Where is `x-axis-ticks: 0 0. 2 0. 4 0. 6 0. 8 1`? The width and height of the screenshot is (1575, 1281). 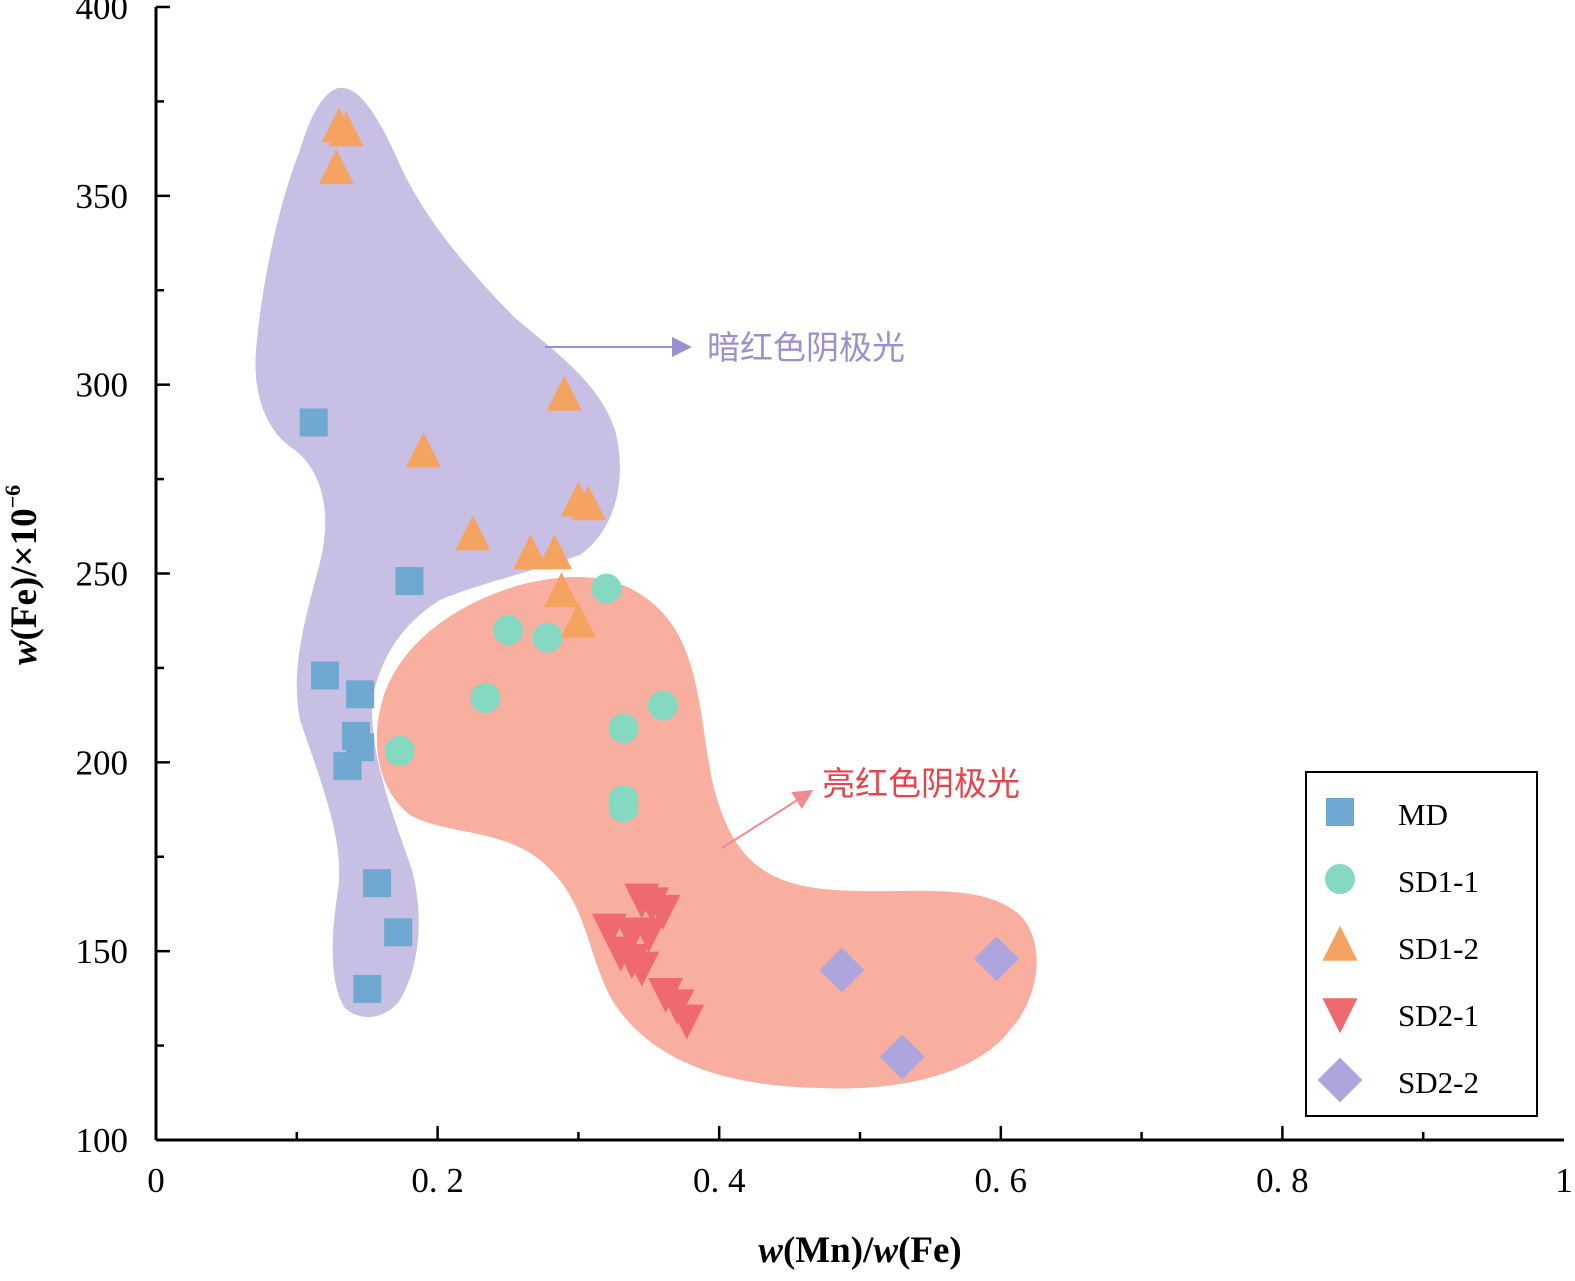
x-axis-ticks: 0 0. 2 0. 4 0. 6 0. 8 1 is located at coordinates (860, 1163).